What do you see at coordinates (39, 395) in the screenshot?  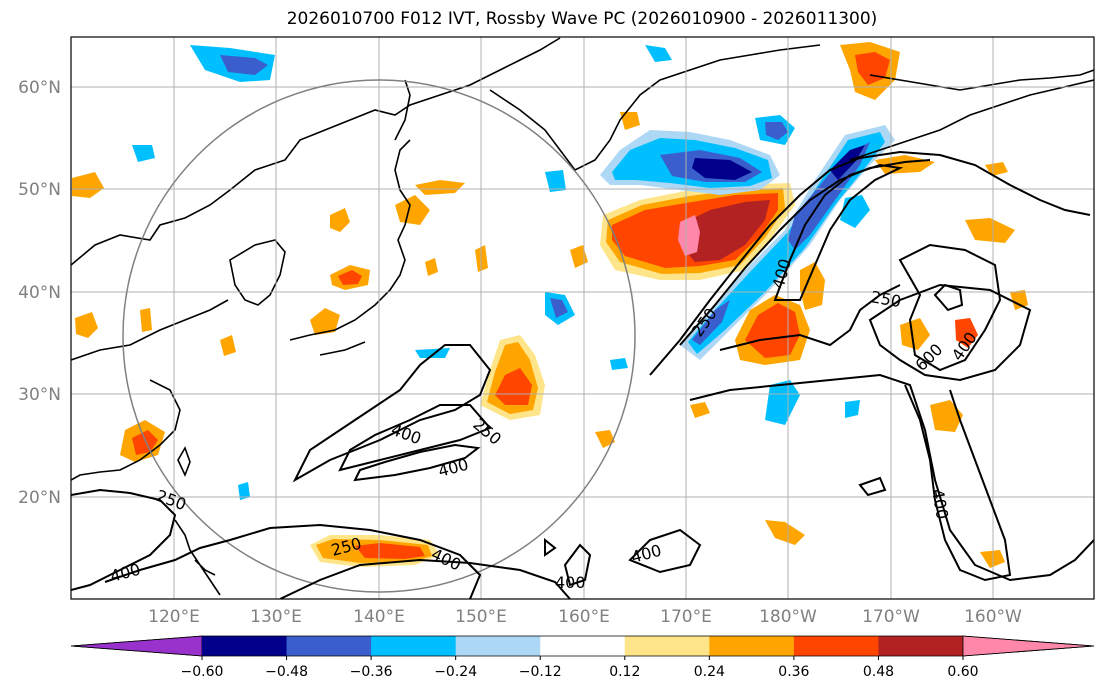 I see `lat-tick-label: 30°N` at bounding box center [39, 395].